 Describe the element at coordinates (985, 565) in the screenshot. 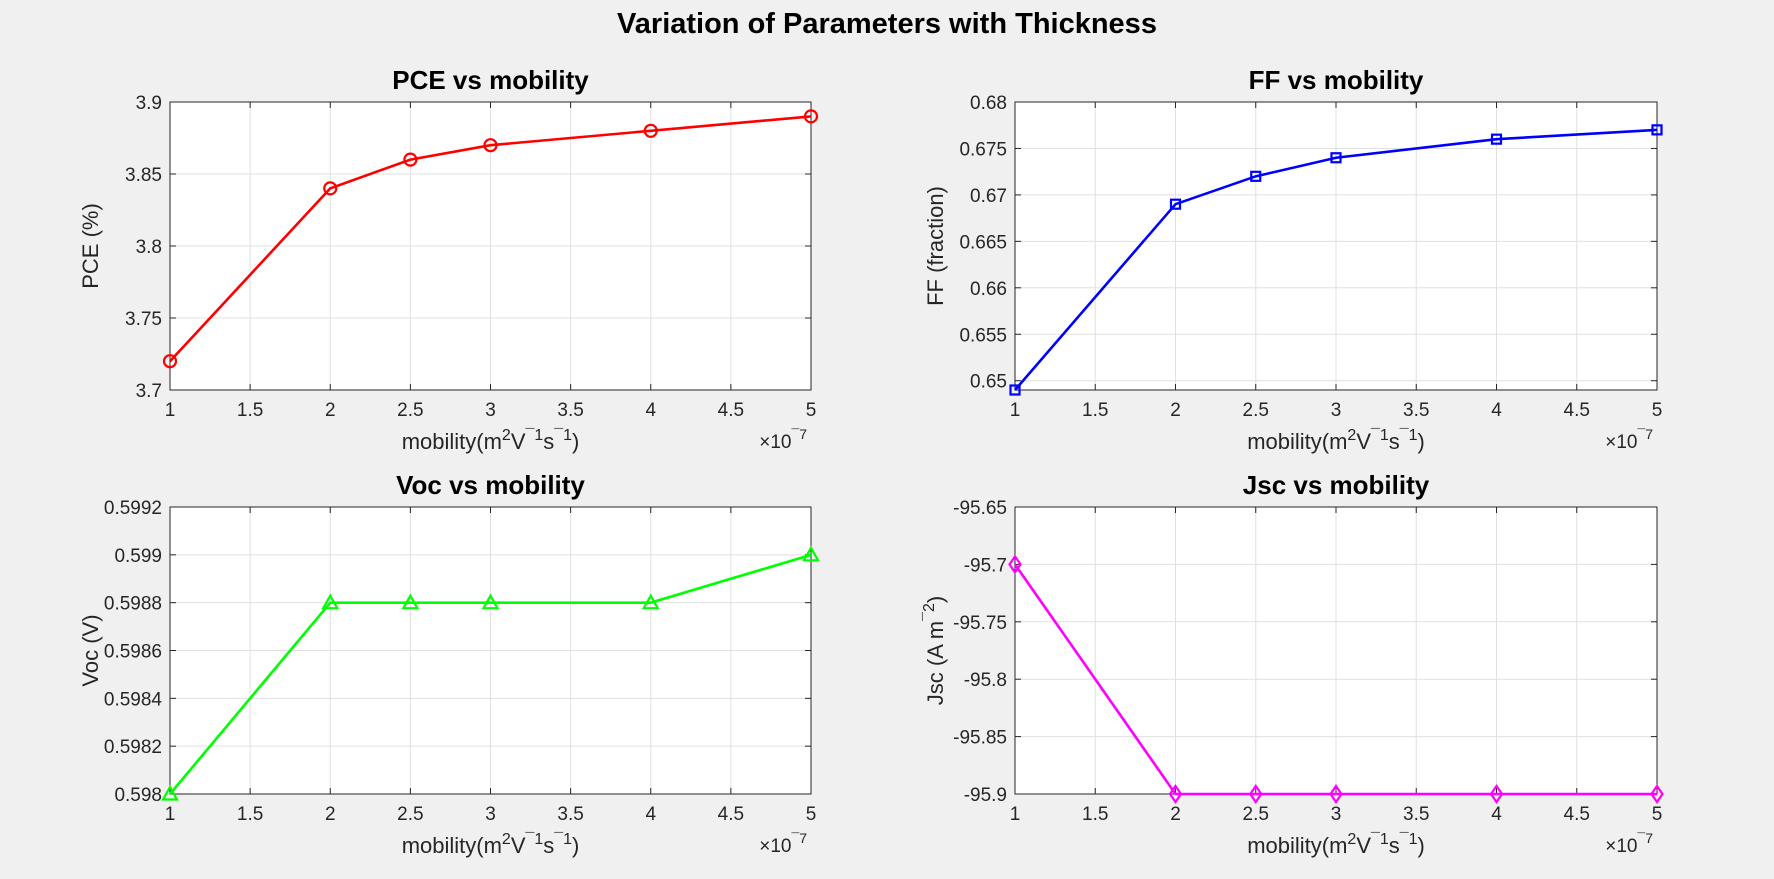

I see `jsc-ytick-label-4: -95.7` at that location.